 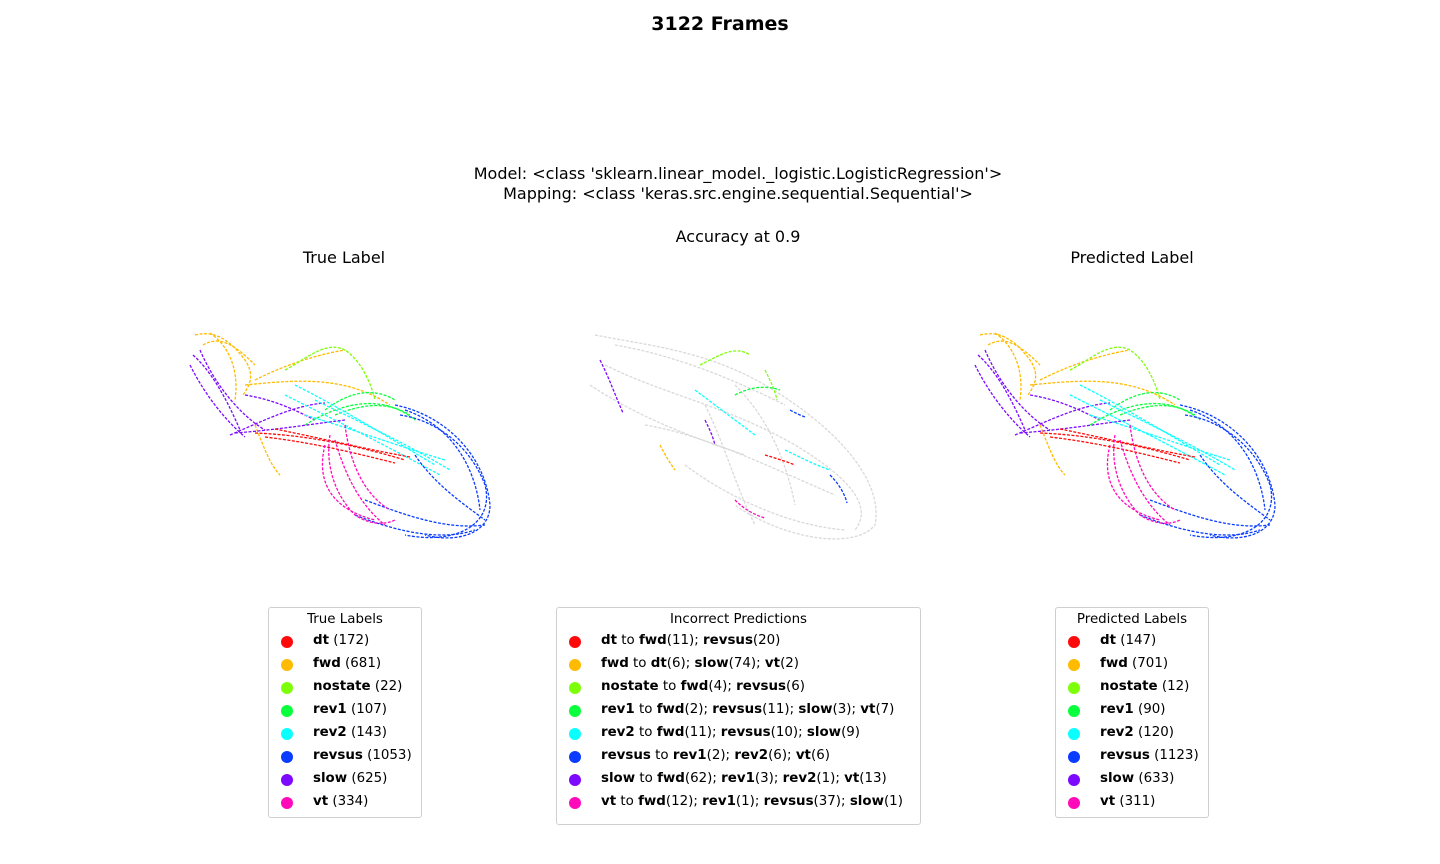 I want to click on legend-text: fwd (701), so click(x=1134, y=663).